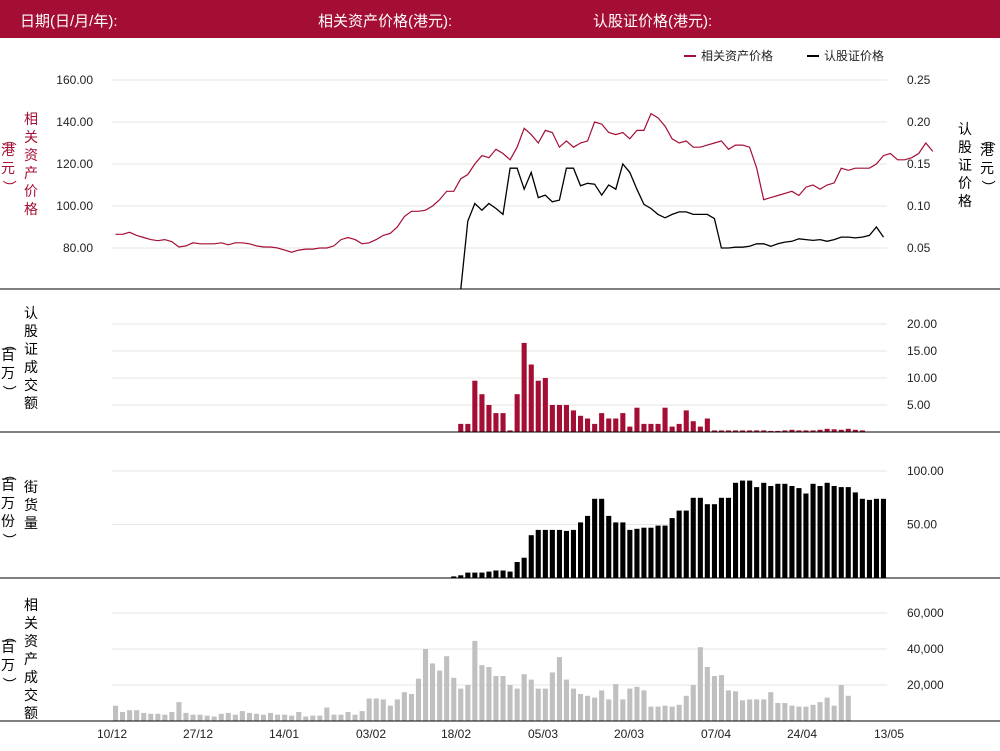  Describe the element at coordinates (31, 606) in the screenshot. I see `svg-text: 相` at that location.